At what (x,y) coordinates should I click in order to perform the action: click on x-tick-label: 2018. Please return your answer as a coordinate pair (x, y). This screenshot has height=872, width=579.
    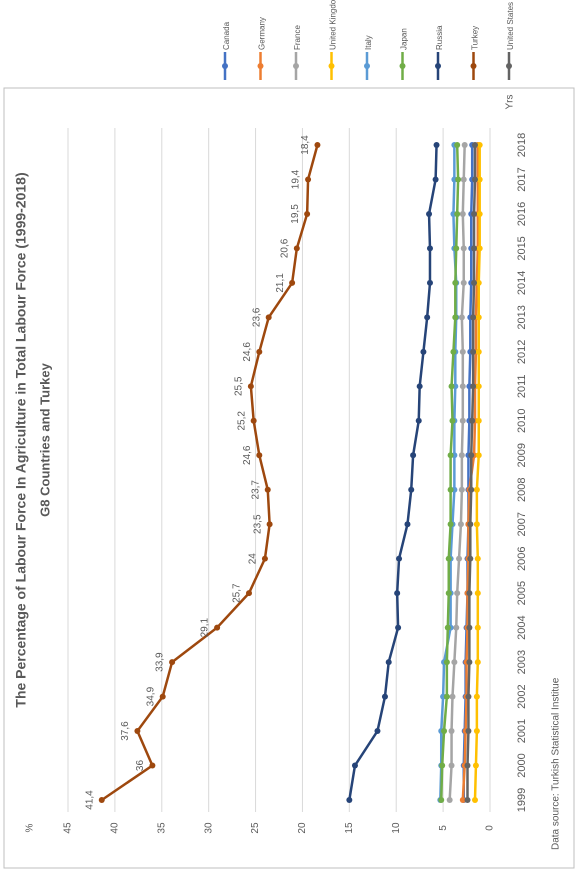
    Looking at the image, I should click on (522, 145).